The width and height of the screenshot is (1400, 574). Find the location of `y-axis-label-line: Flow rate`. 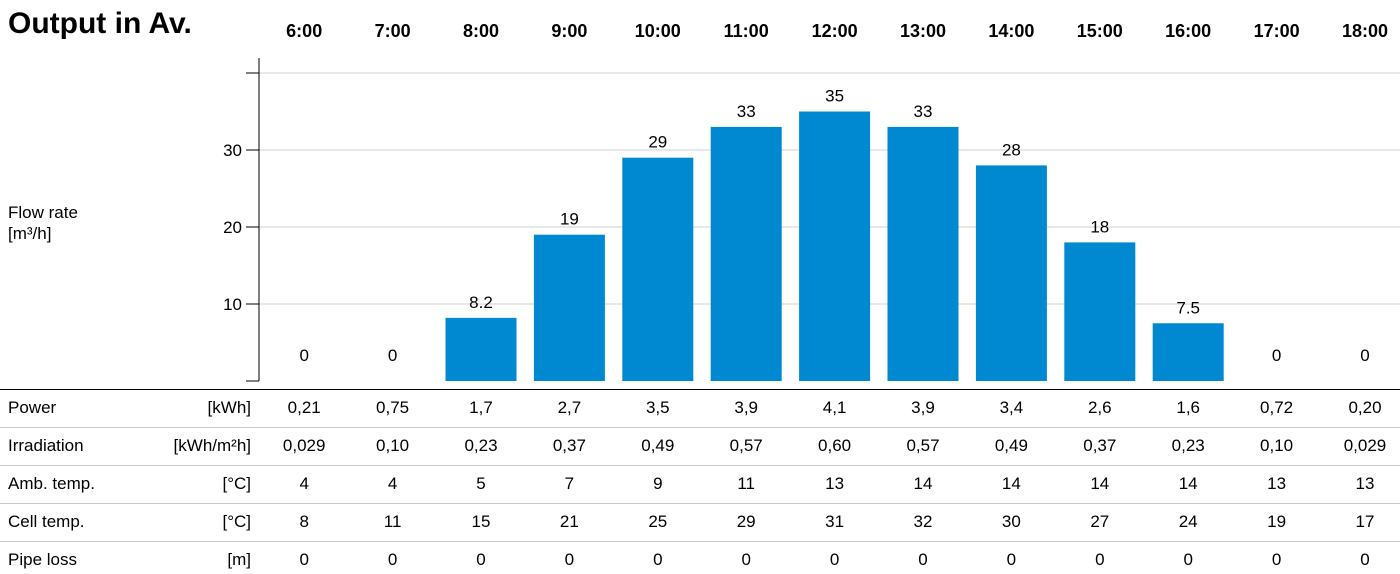

y-axis-label-line: Flow rate is located at coordinates (43, 212).